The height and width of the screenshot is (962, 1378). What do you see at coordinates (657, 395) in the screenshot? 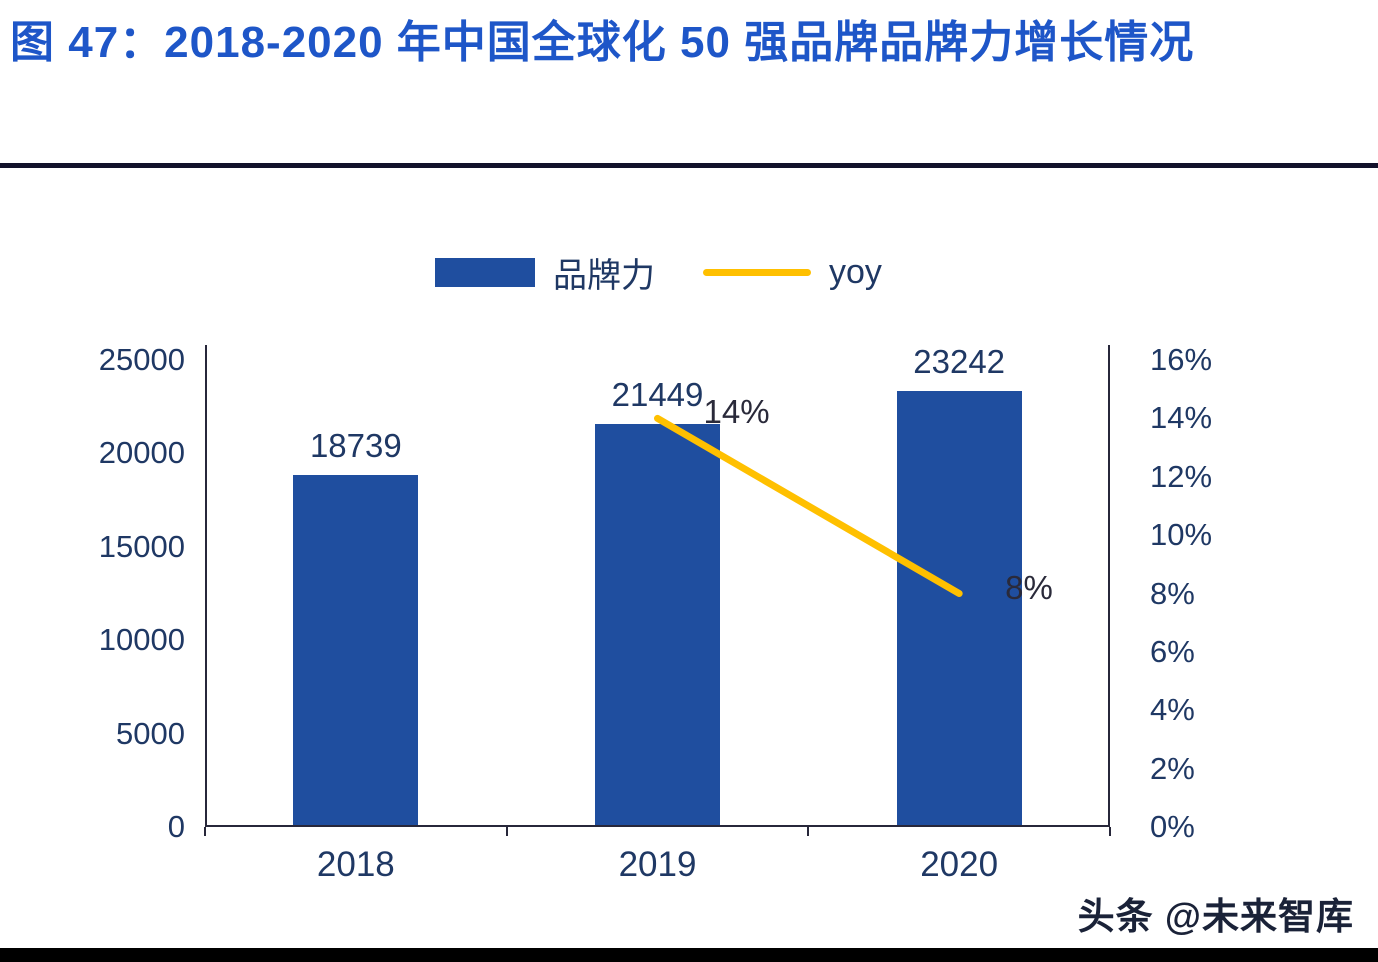
I see `bar-value-label: 21449` at bounding box center [657, 395].